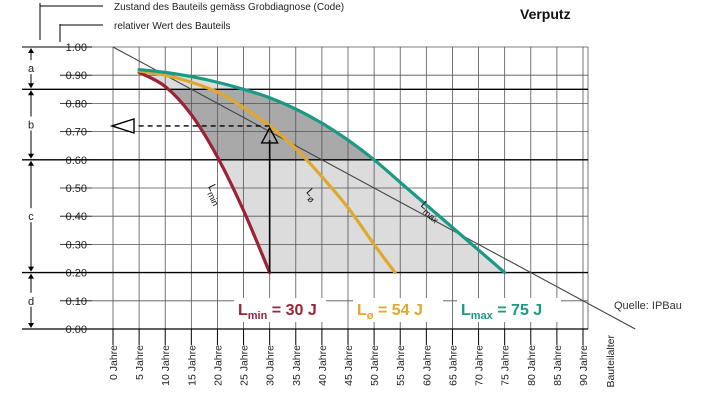 The width and height of the screenshot is (703, 401). What do you see at coordinates (611, 360) in the screenshot?
I see `x-axis-title: Bauteilalter` at bounding box center [611, 360].